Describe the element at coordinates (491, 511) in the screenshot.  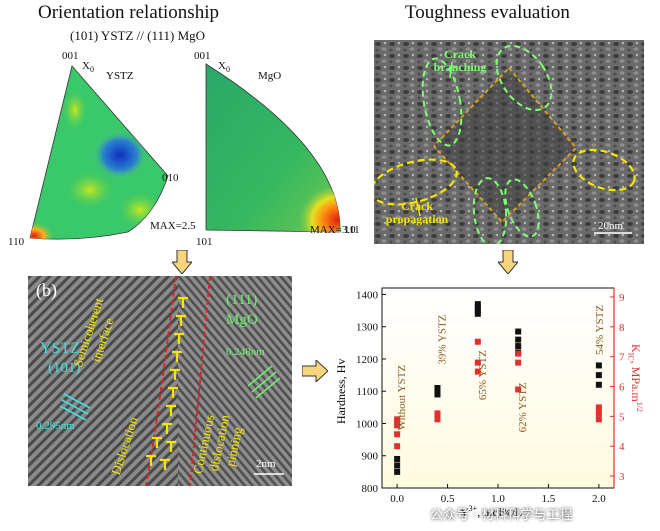
I see `chart-xlabel: Y3+, mol%/L` at that location.